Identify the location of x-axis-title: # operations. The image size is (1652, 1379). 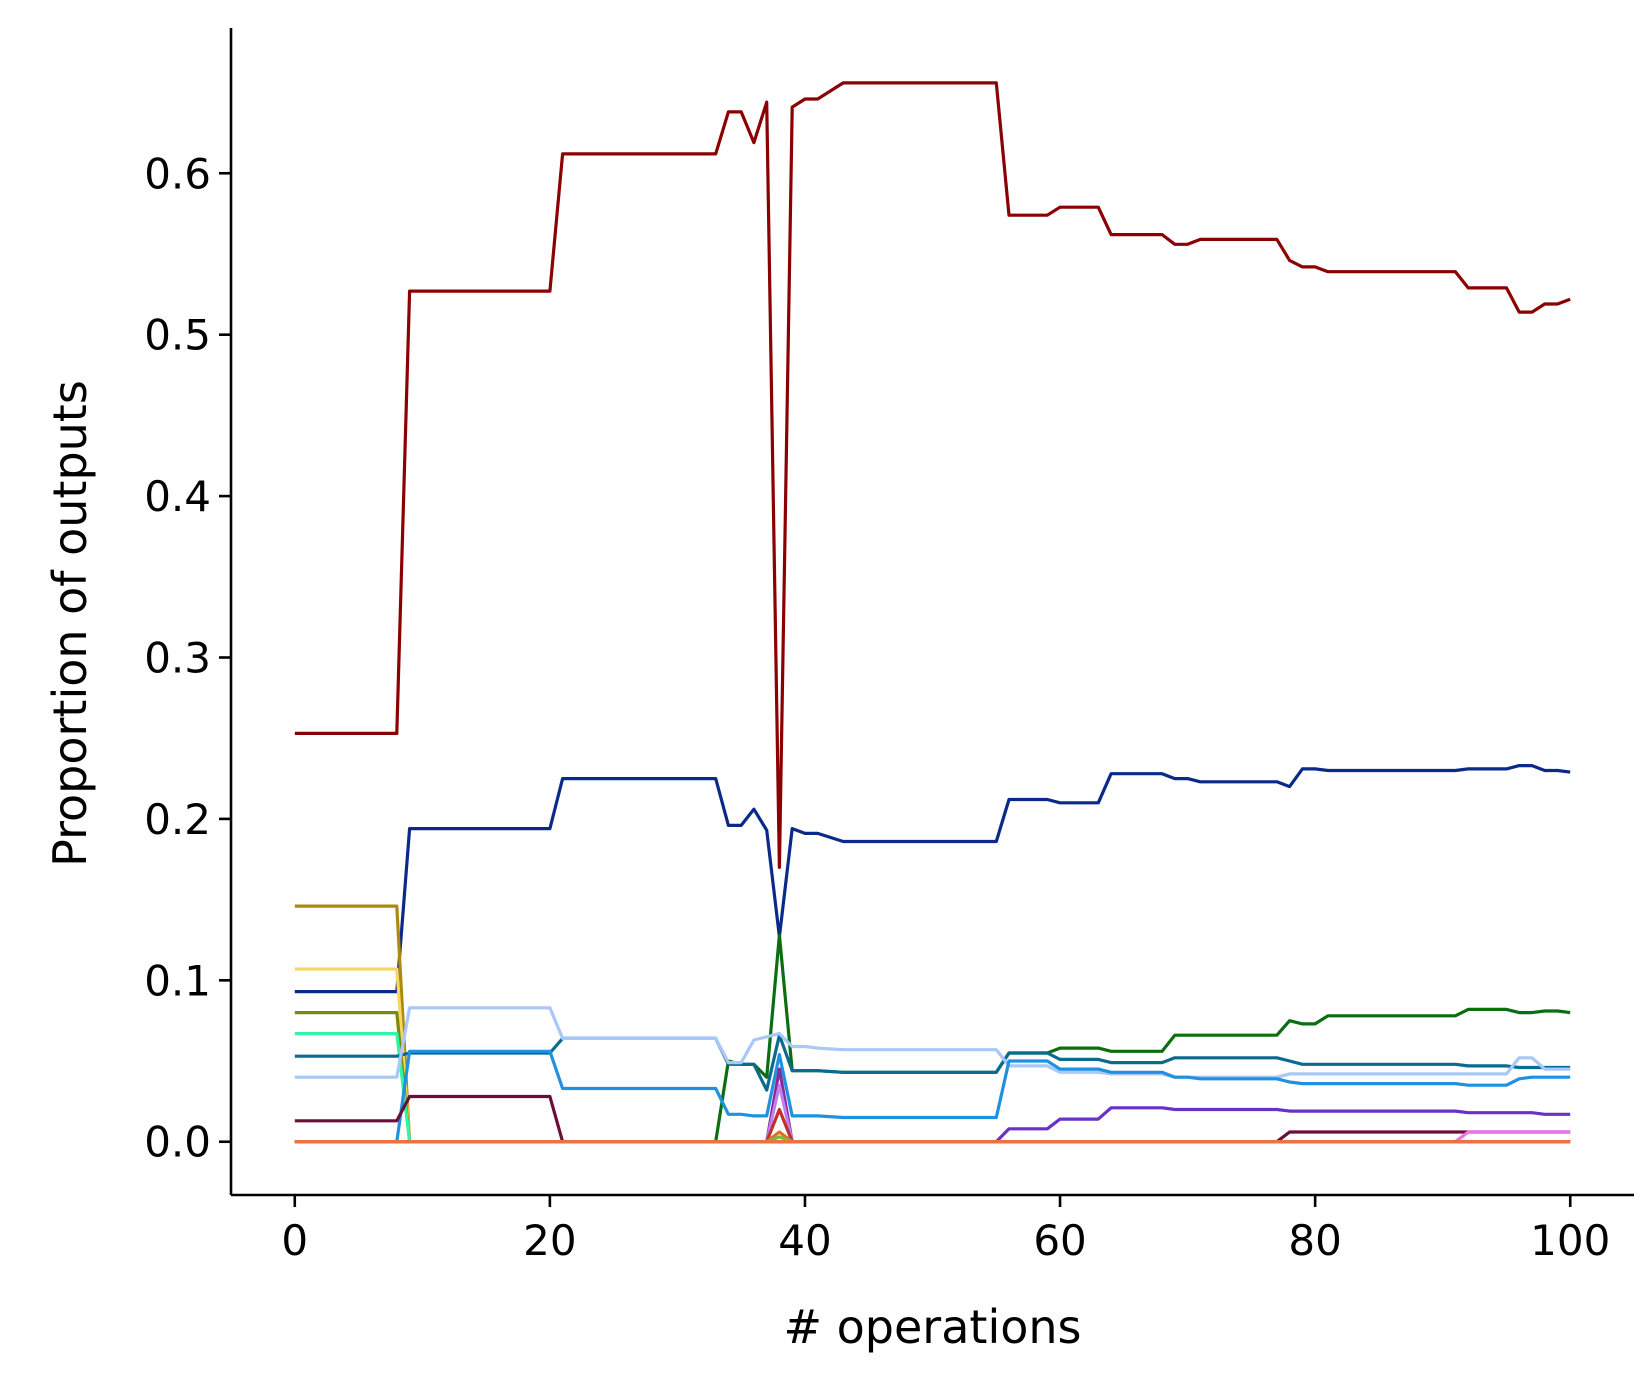
(933, 1327).